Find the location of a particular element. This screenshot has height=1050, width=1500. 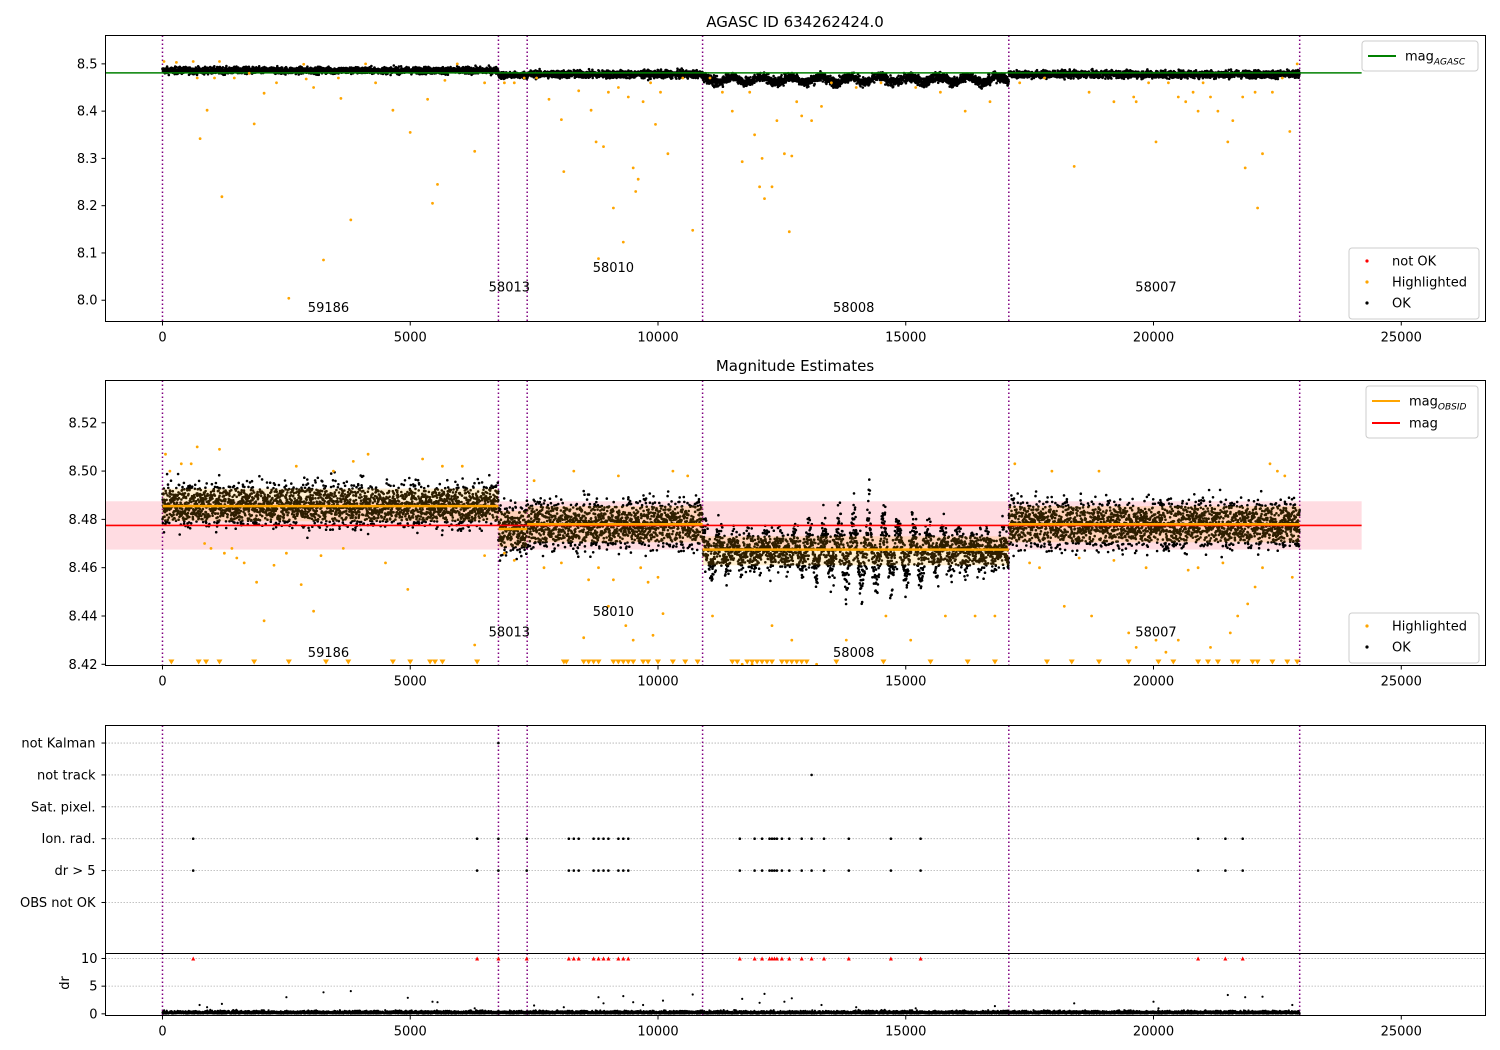

flag-category-label: Sat. pixel. is located at coordinates (63, 807).